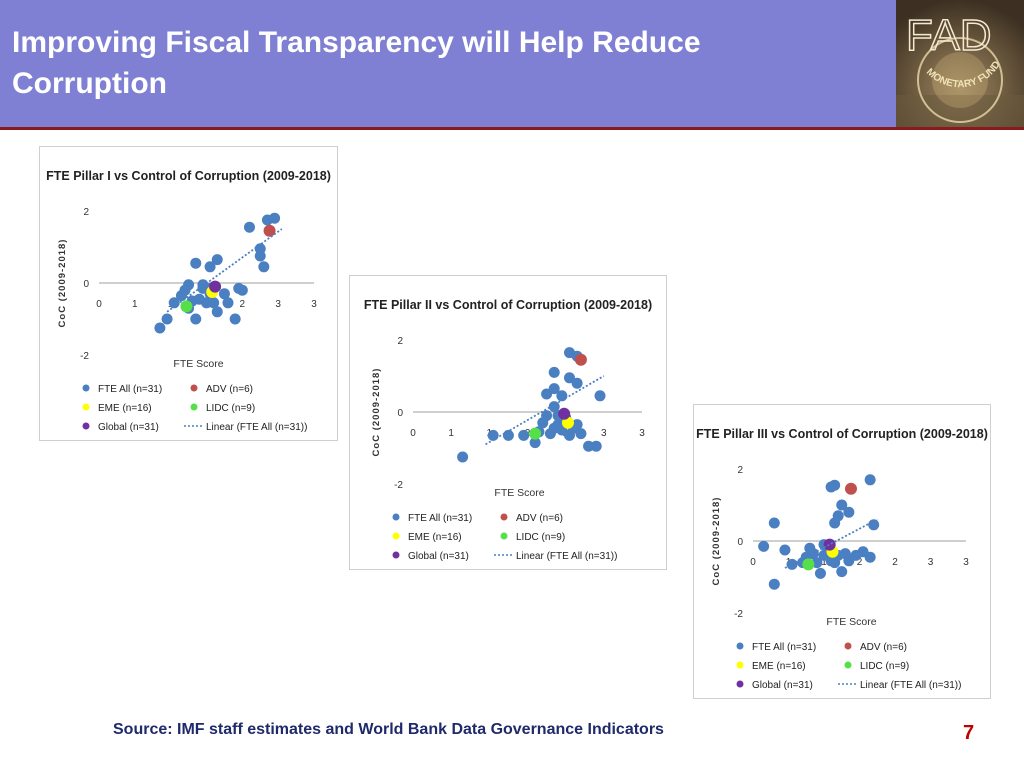  I want to click on header-divider, so click(512, 128).